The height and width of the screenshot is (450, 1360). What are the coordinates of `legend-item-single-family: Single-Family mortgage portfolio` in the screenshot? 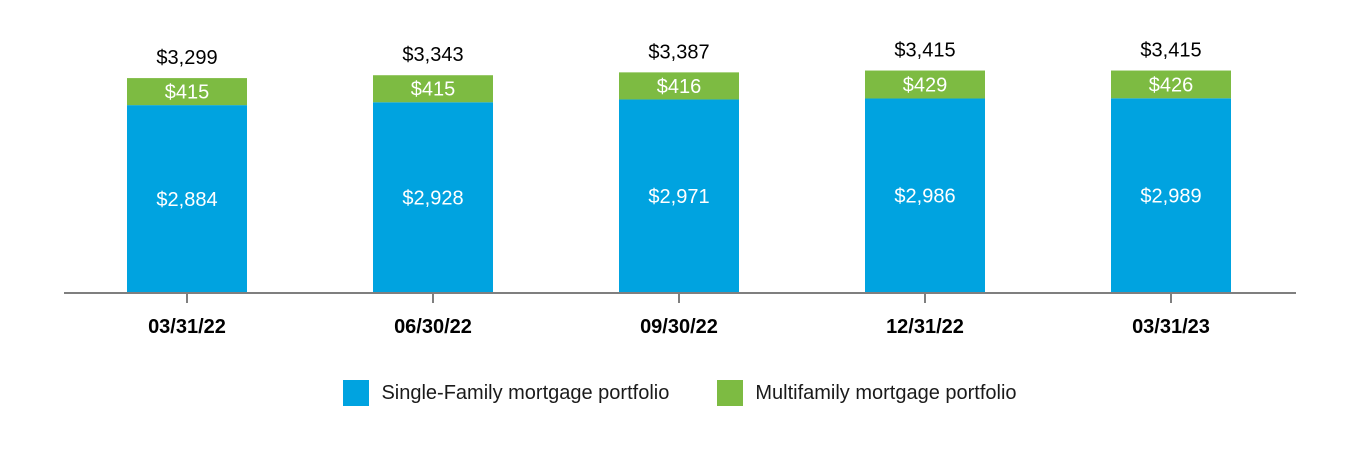 It's located at (506, 393).